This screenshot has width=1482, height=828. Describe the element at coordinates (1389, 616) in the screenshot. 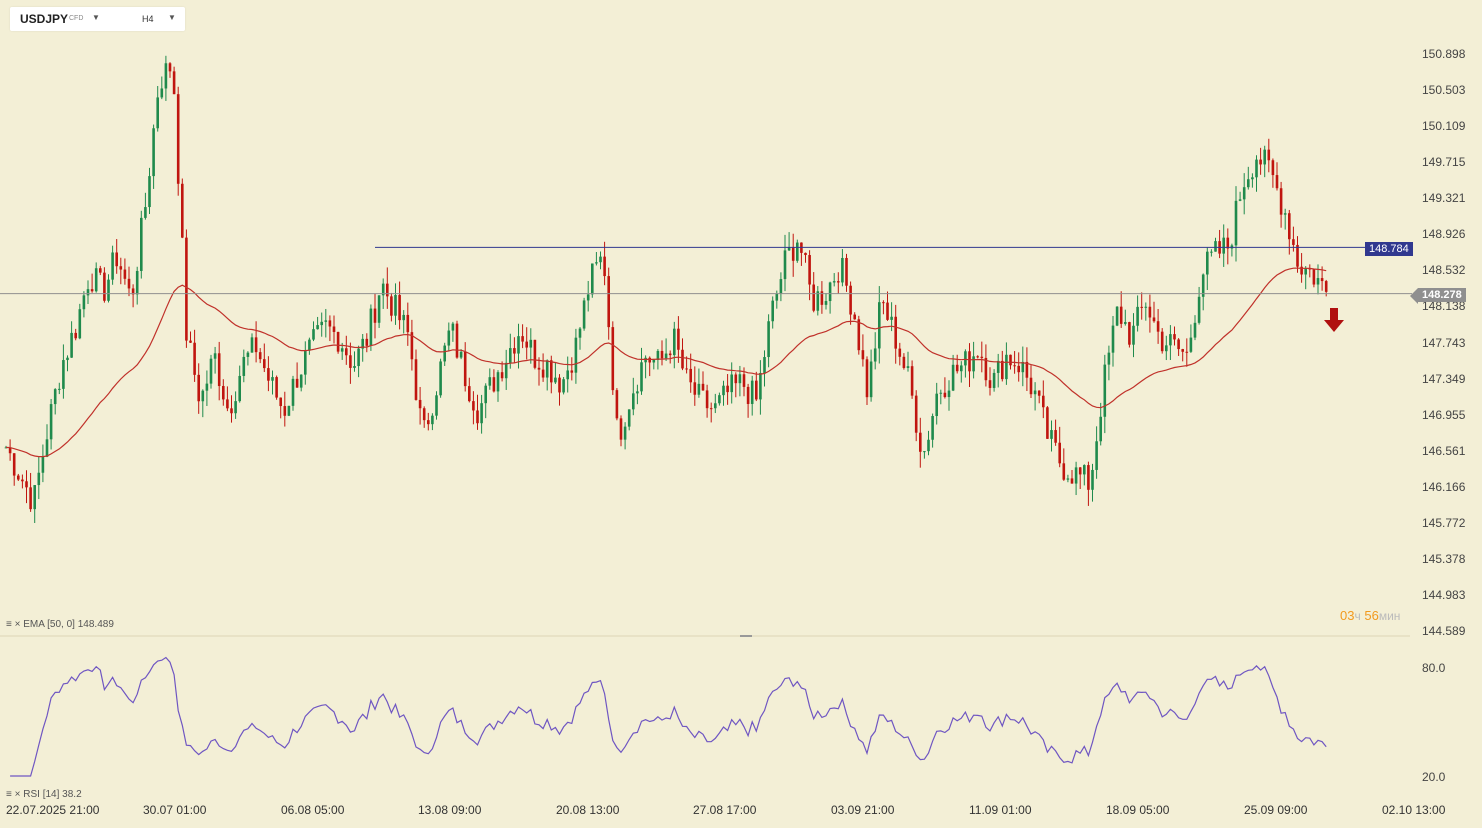

I see `timer-minutes-unit: мин` at that location.